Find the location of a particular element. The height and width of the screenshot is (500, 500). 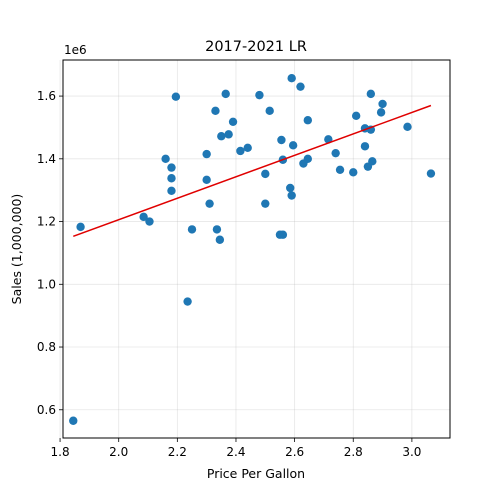

x-tick-label: 2.4 is located at coordinates (235, 452).